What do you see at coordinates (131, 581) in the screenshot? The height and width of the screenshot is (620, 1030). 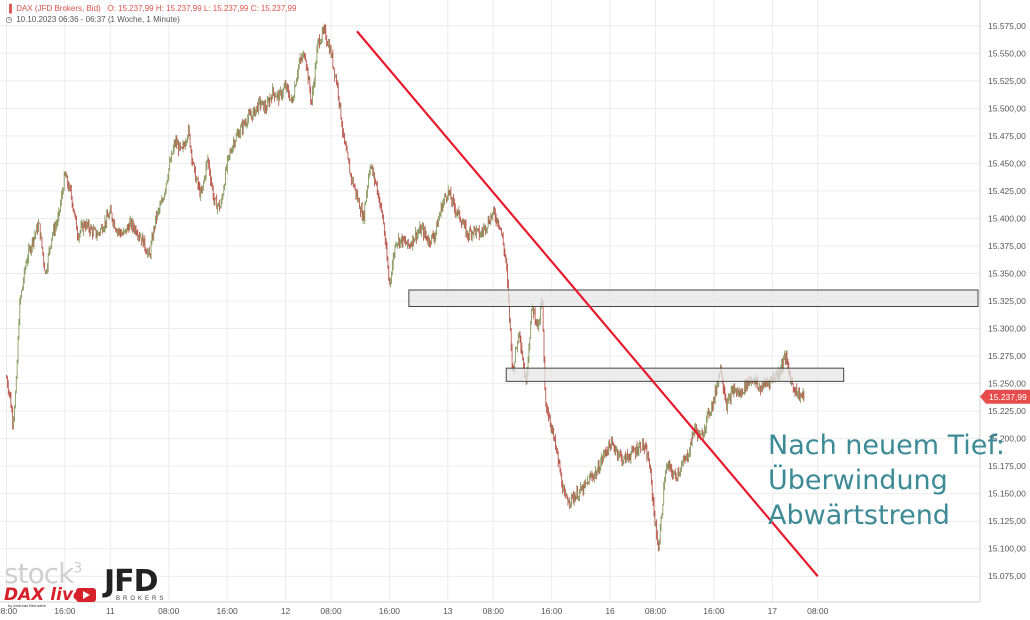 I see `jfd-logo: JFD` at bounding box center [131, 581].